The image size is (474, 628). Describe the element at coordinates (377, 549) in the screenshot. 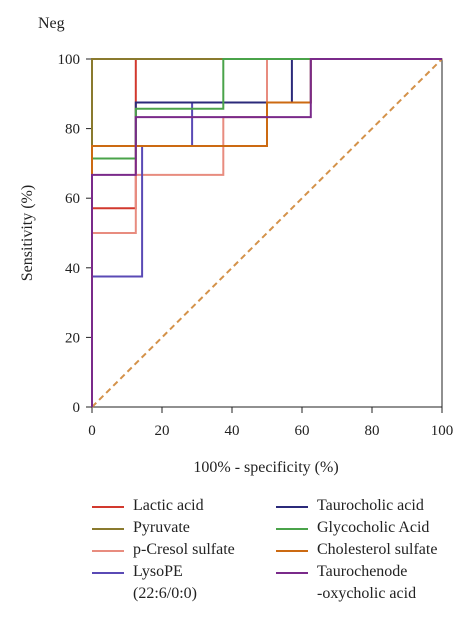

I see `legend-label: Cholesterol sulfate` at that location.